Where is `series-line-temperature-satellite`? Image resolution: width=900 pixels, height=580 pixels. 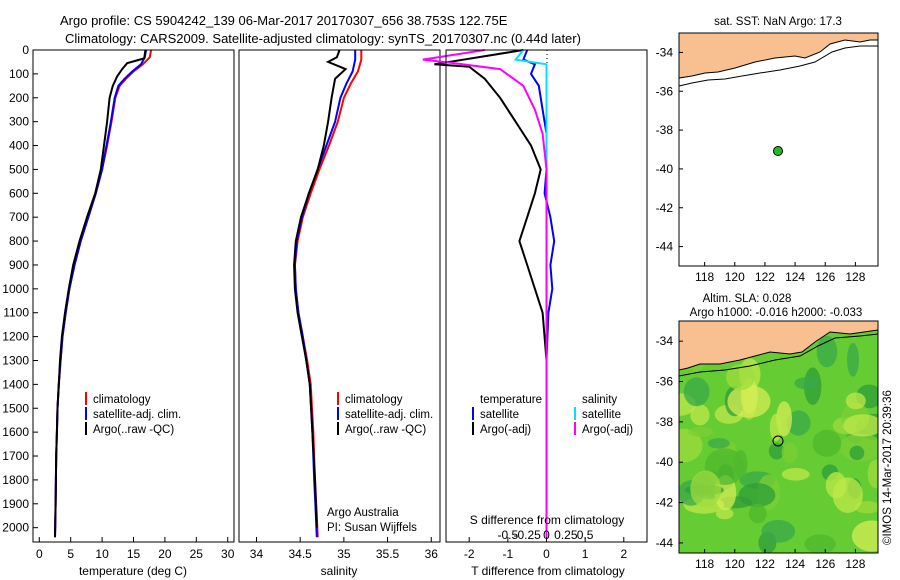
series-line-temperature-satellite is located at coordinates (538, 293).